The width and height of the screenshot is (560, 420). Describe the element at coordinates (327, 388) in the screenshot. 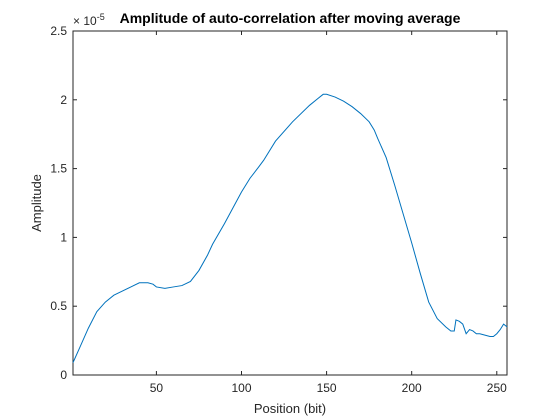

I see `x-tick-label: 150` at that location.